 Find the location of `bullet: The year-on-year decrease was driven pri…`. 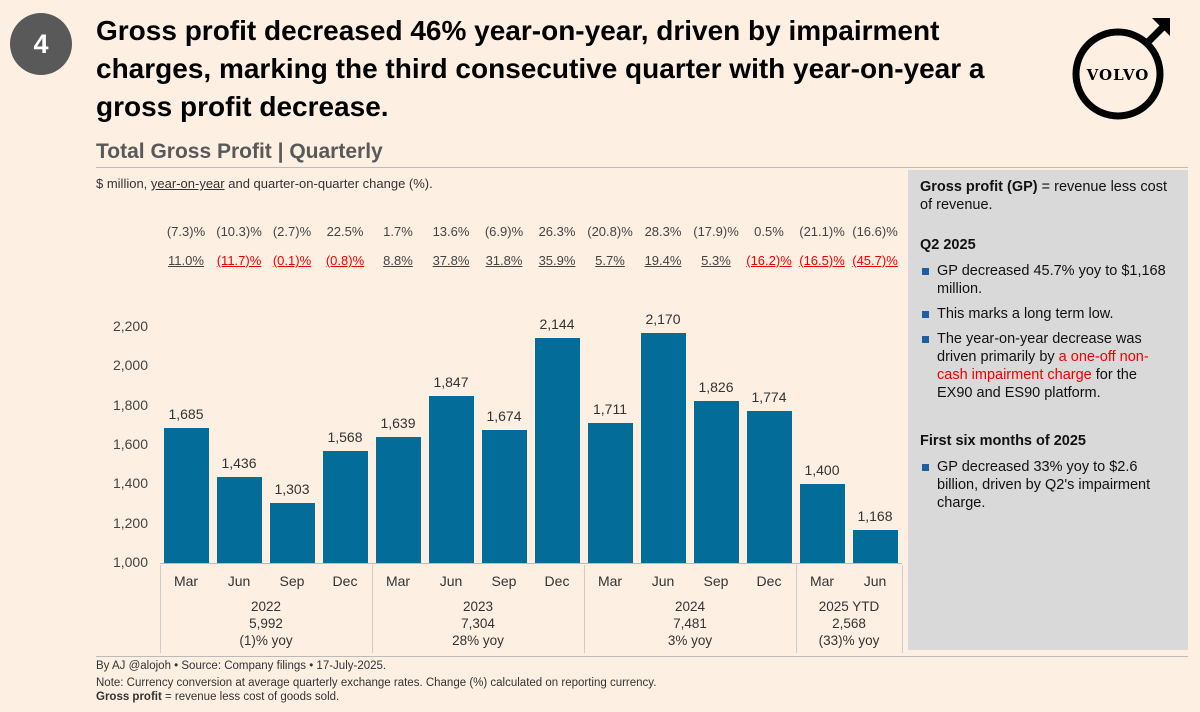

bullet: The year-on-year decrease was driven pri… is located at coordinates (1048, 366).